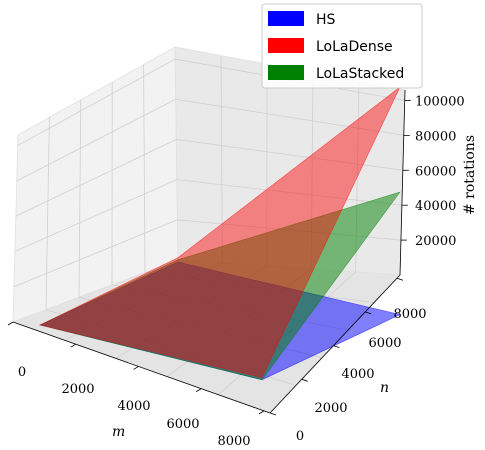  Describe the element at coordinates (141, 367) in the screenshot. I see `x-axis-line` at that location.